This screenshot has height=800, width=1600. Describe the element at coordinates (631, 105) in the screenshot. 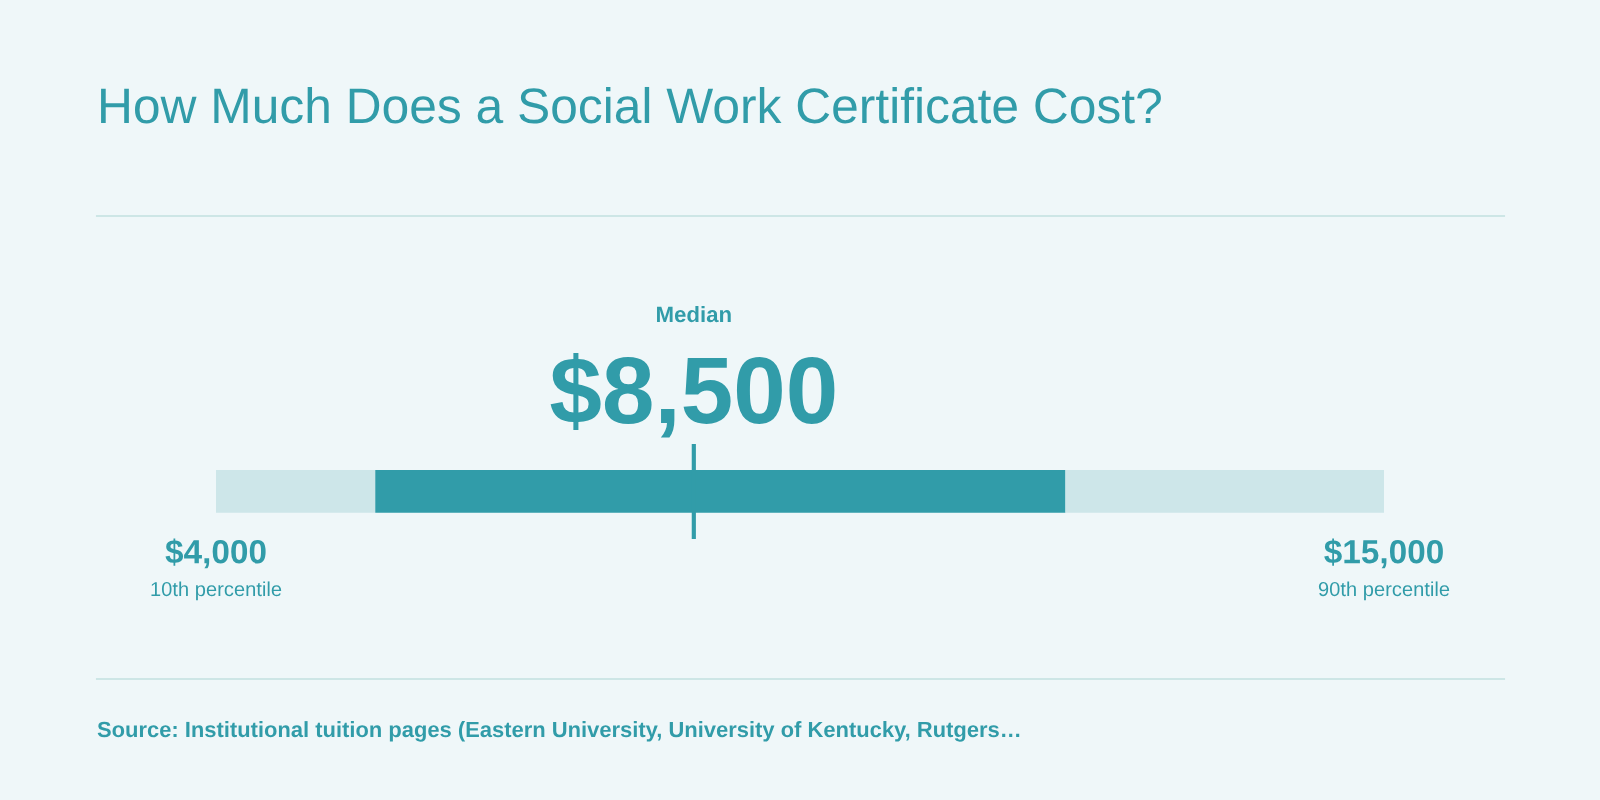

I see `chart-title: How Much Does a Social Work Certificate Cost?` at that location.